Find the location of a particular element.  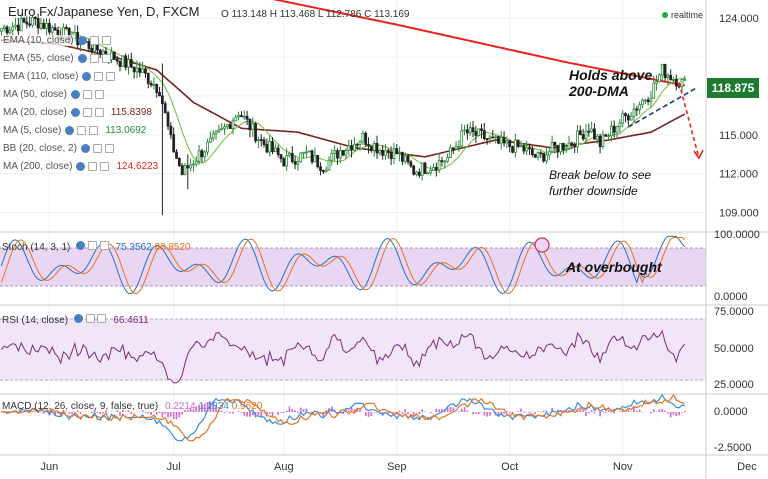

stoch-d-value: 83.8520 is located at coordinates (172, 247).